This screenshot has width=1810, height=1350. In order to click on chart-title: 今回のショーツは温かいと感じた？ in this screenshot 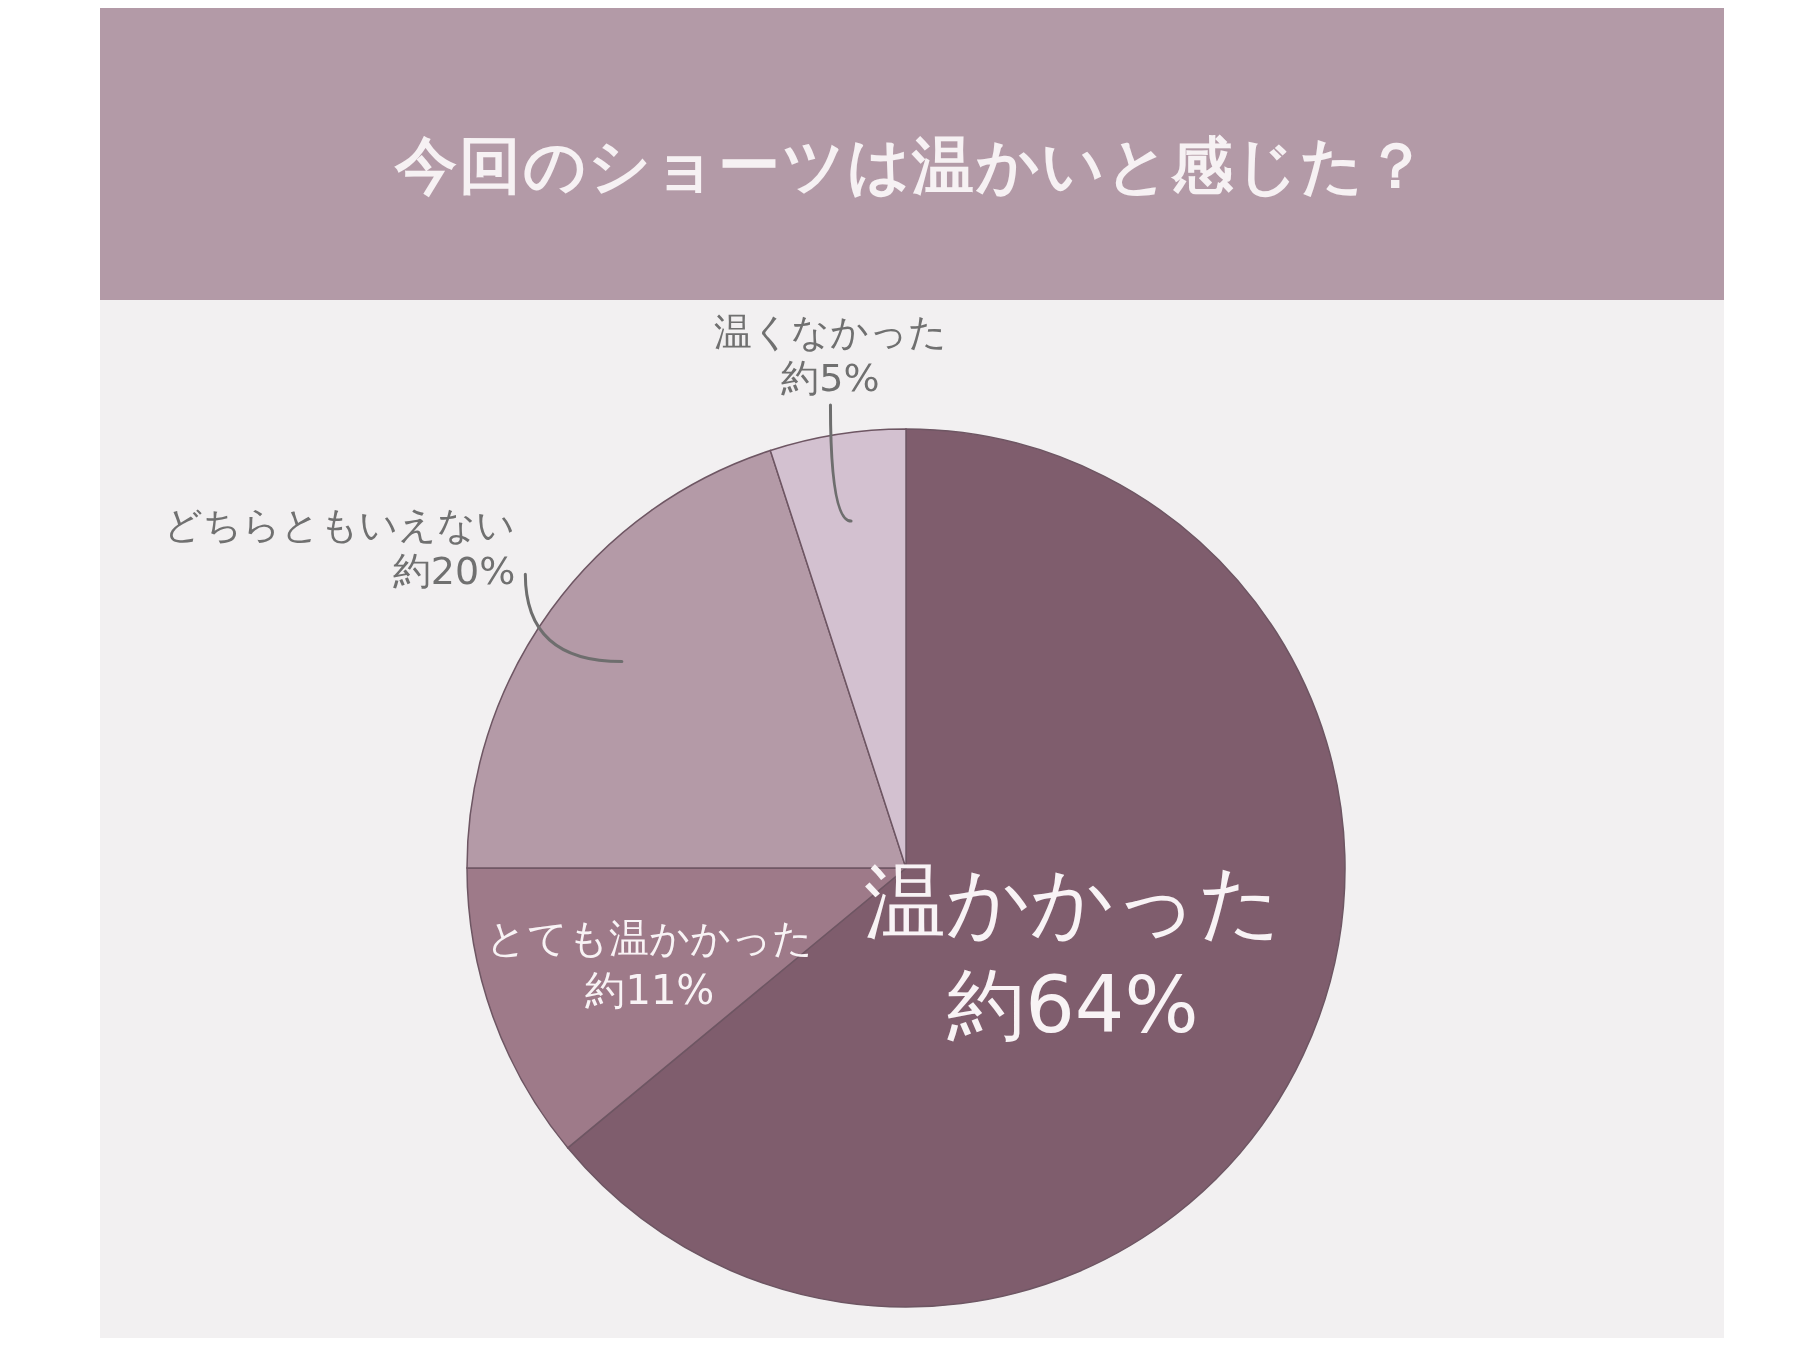, I will do `click(911, 166)`.